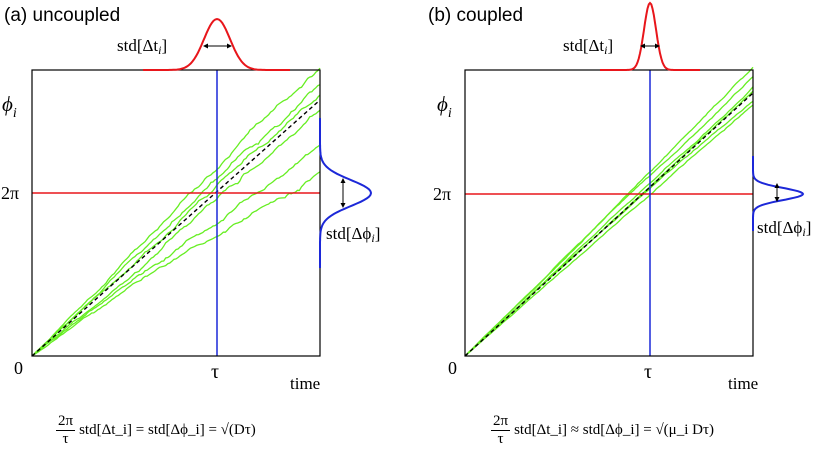 This screenshot has height=457, width=830. I want to click on panel-a-std-phi-label: std[Δϕi], so click(353, 234).